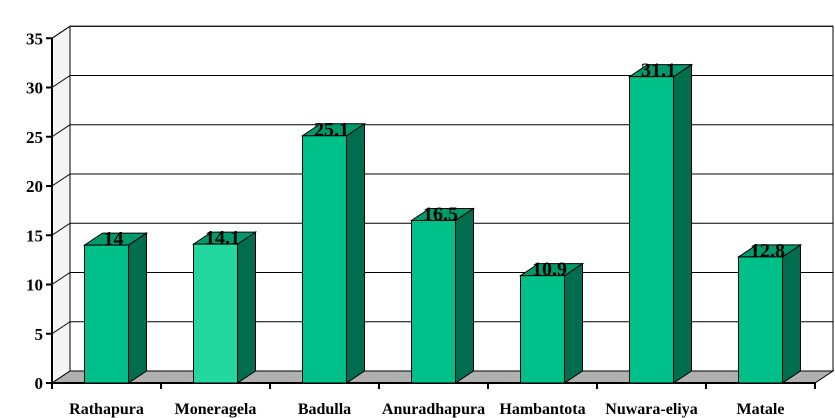 The width and height of the screenshot is (835, 418). Describe the element at coordinates (39, 383) in the screenshot. I see `y-tick-label: 0` at that location.